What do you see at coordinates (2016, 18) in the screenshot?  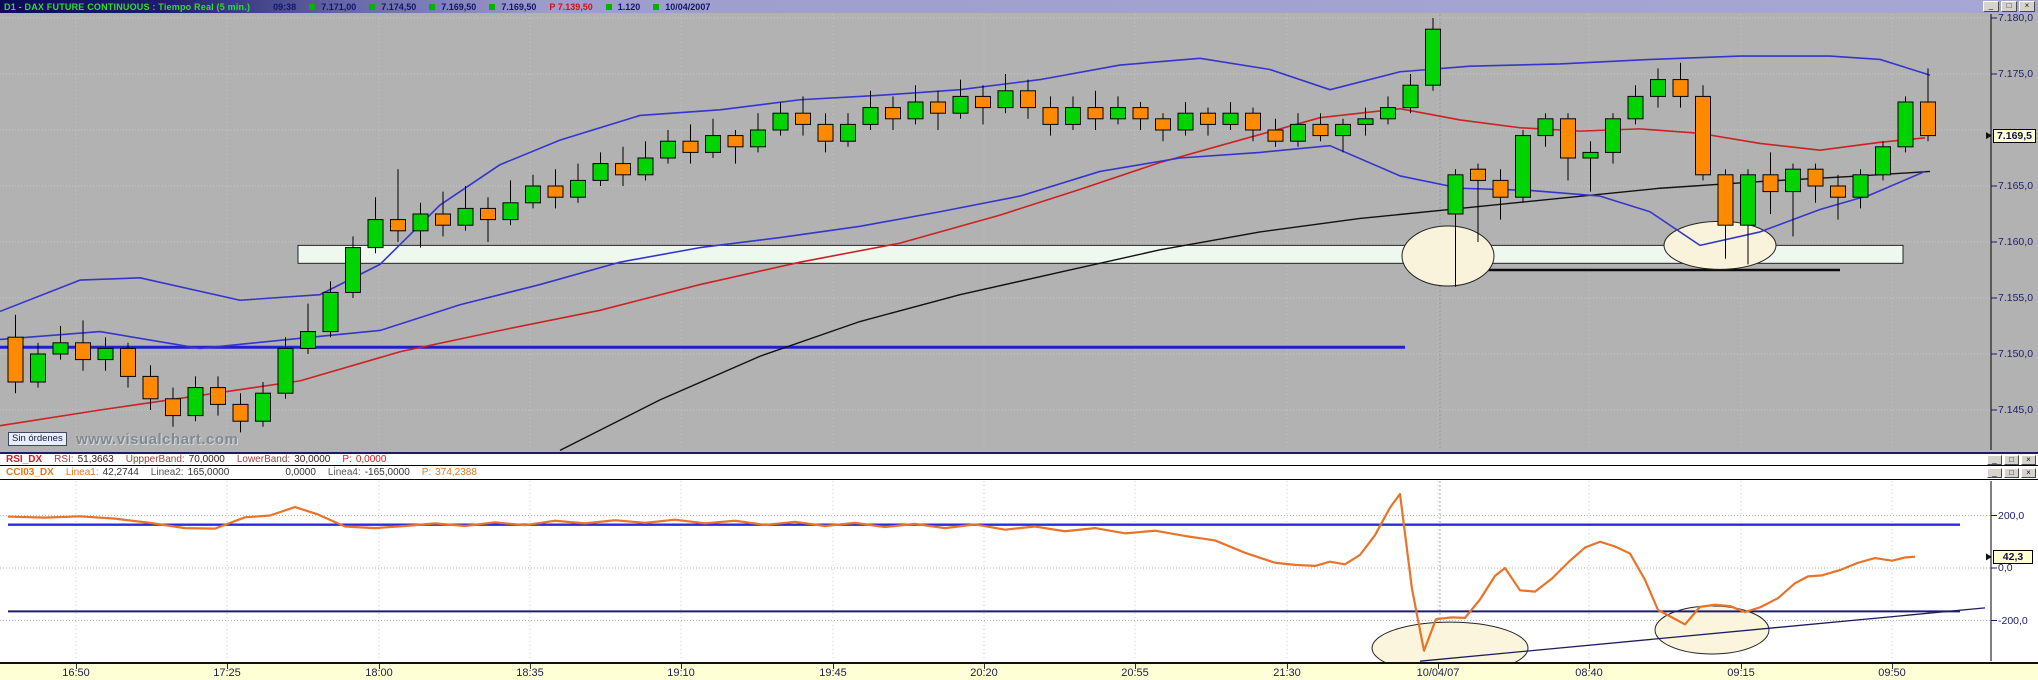 I see `price-axis-label: 7.180,0` at bounding box center [2016, 18].